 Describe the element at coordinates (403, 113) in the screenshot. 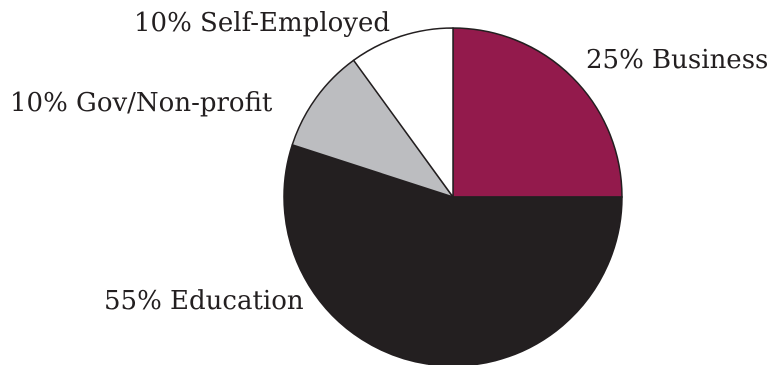

I see `pie-slice-self-employed` at that location.